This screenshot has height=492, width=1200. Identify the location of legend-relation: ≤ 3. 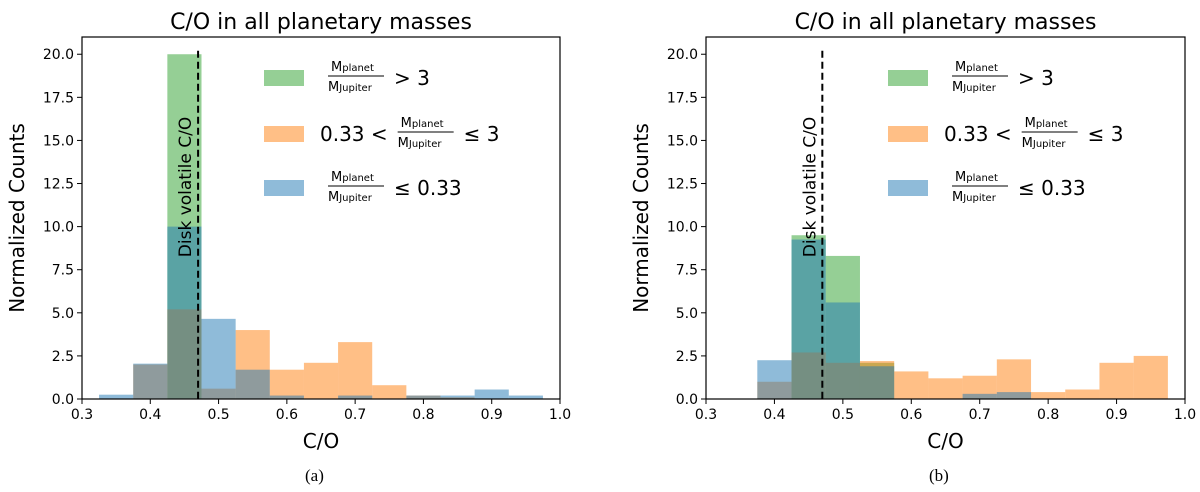
(1106, 134).